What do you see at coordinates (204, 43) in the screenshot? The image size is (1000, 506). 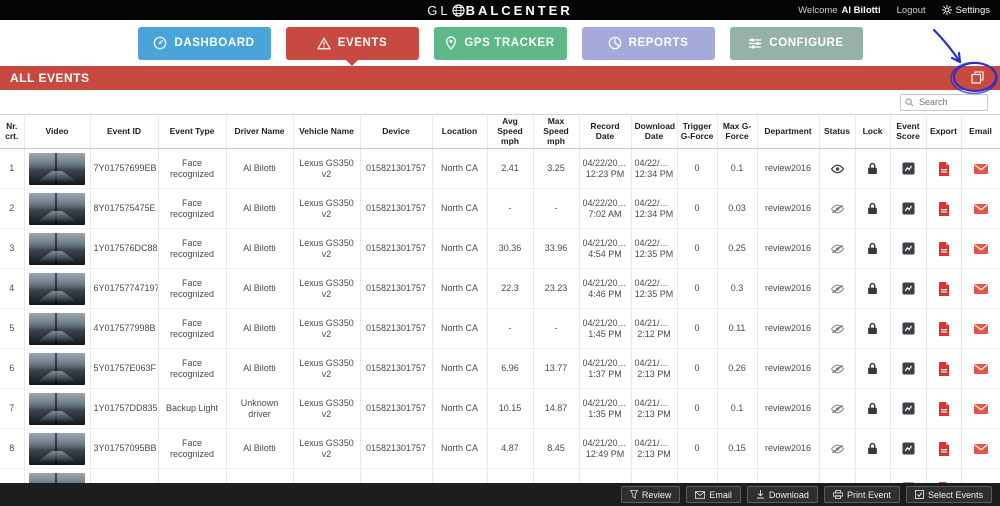 I see `tab-dashboard: DASHBOARD` at bounding box center [204, 43].